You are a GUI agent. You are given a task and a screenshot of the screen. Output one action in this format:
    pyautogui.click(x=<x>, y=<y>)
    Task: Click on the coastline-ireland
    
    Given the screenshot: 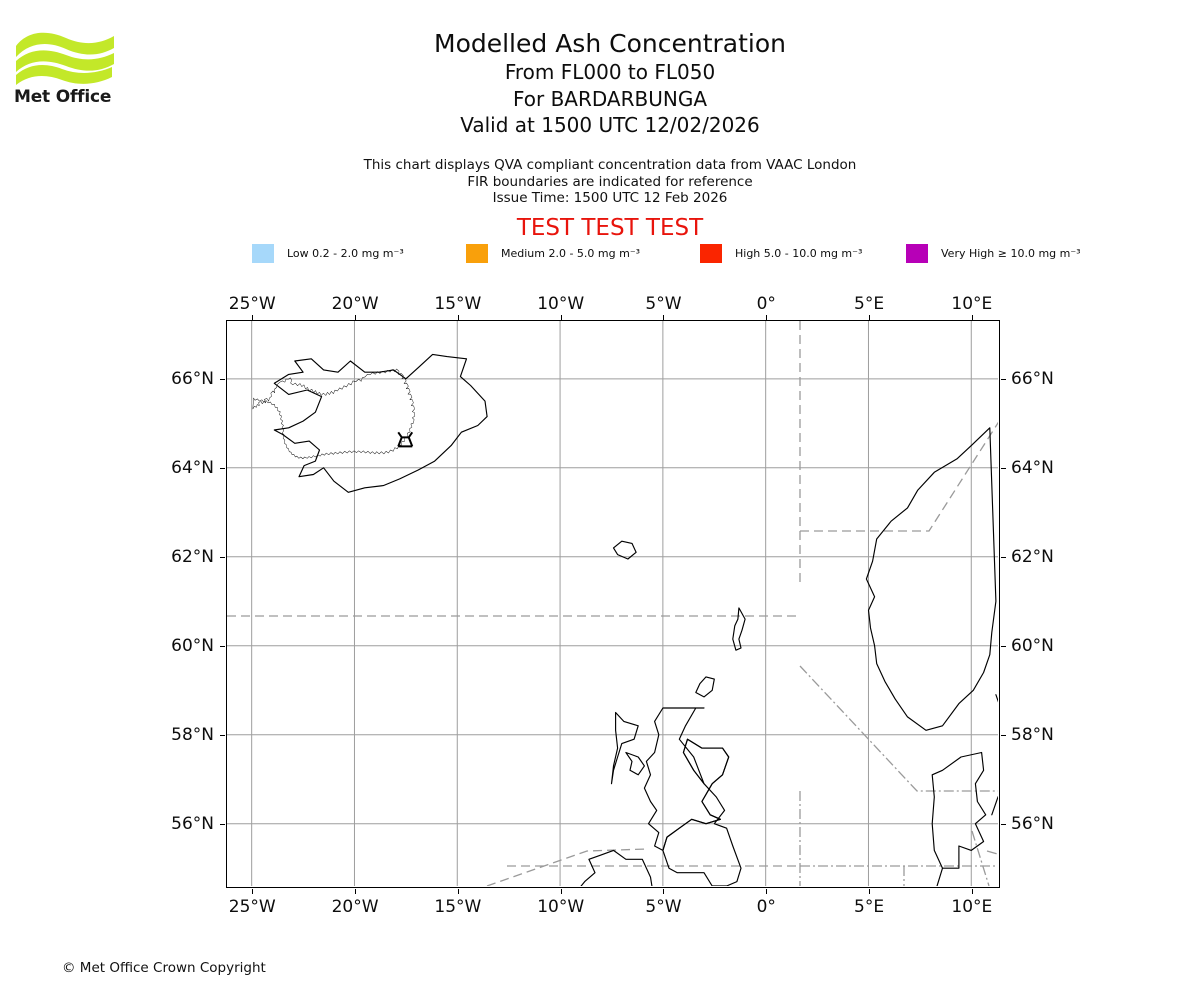 What is the action you would take?
    pyautogui.click(x=616, y=867)
    